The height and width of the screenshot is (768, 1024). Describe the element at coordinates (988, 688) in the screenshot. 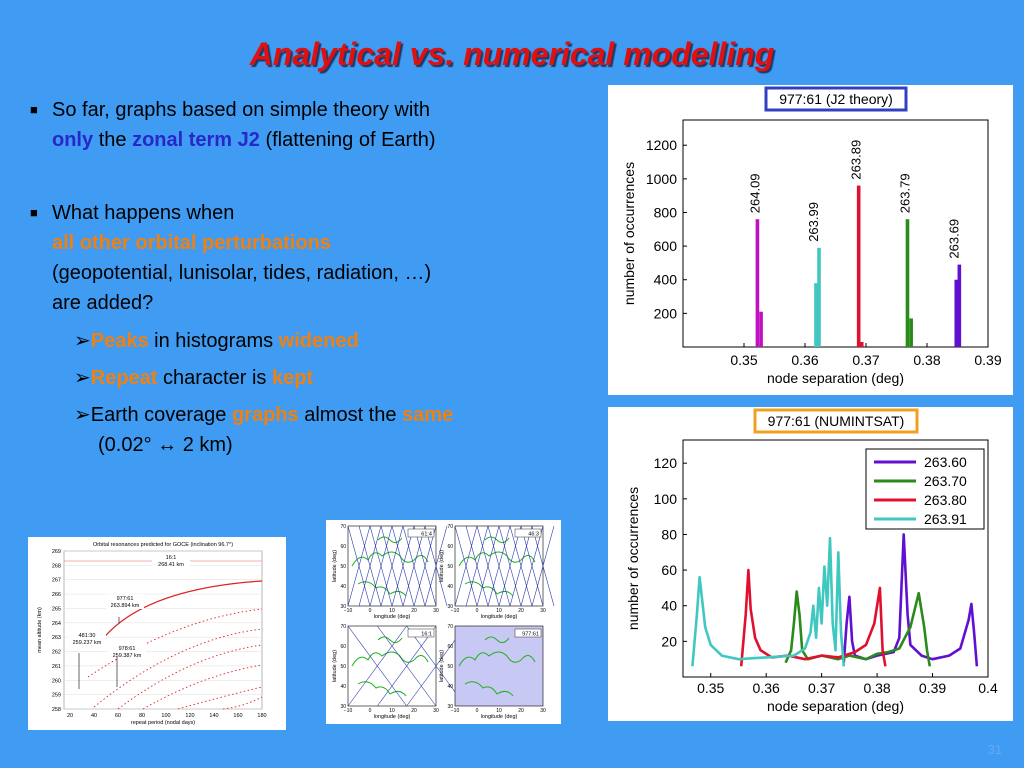

I see `x-tick-label: 0.4` at that location.